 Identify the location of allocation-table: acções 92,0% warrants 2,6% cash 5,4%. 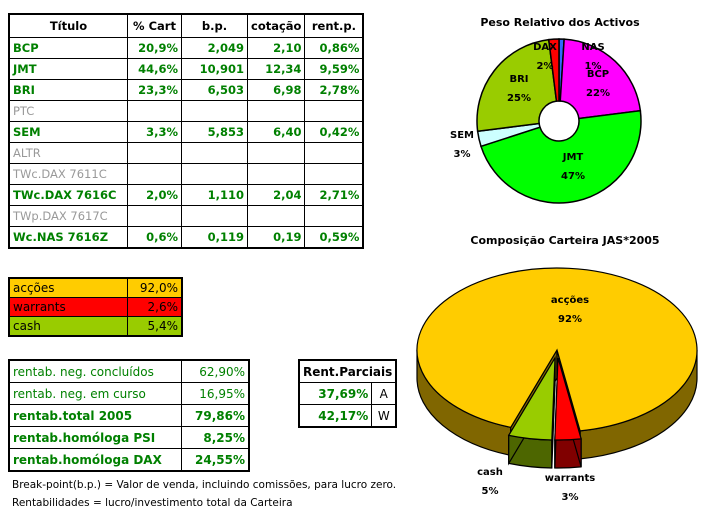
(95, 307).